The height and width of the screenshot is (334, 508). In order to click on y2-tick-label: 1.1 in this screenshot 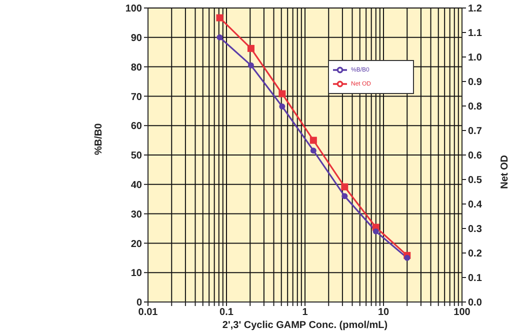, I will do `click(475, 34)`.